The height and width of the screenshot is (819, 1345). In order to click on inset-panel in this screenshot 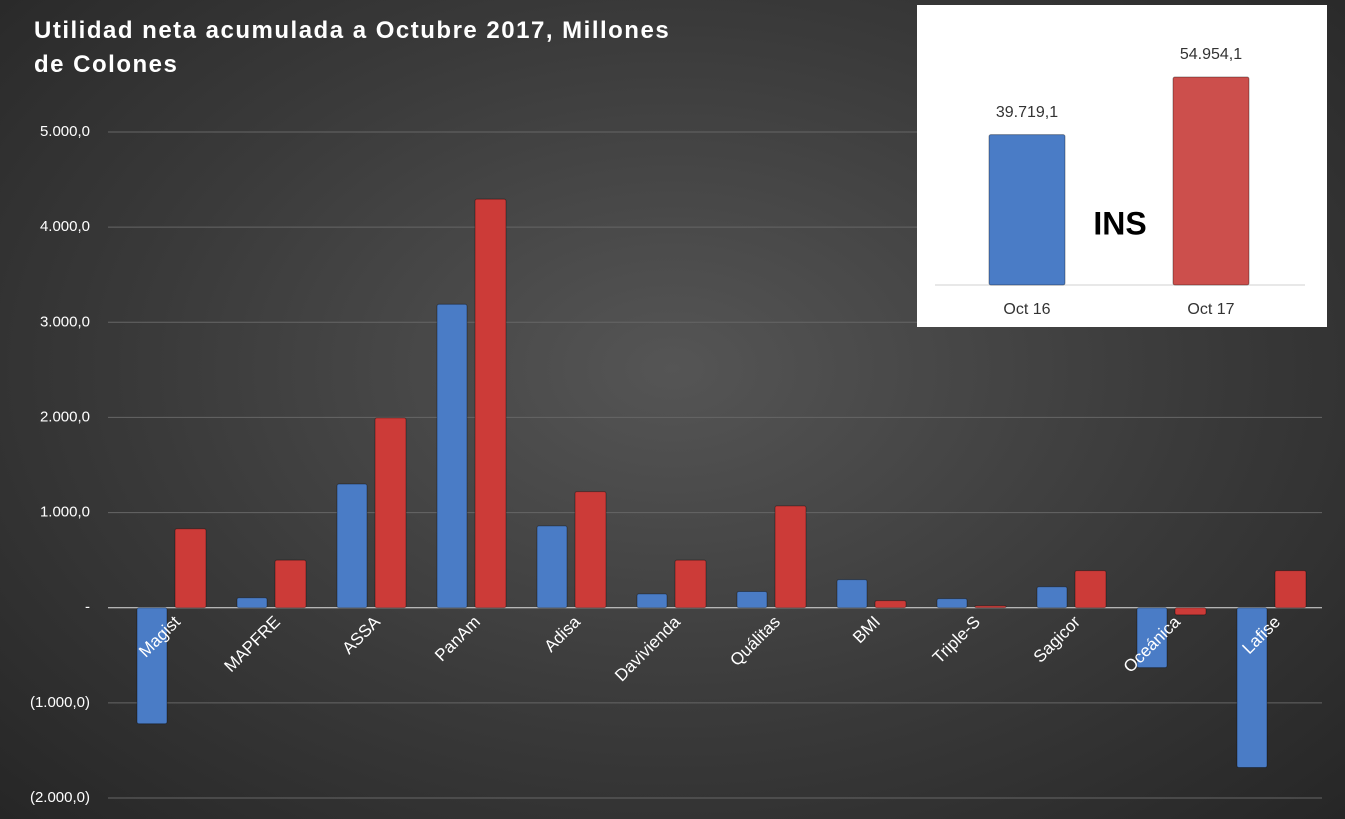, I will do `click(1122, 166)`.